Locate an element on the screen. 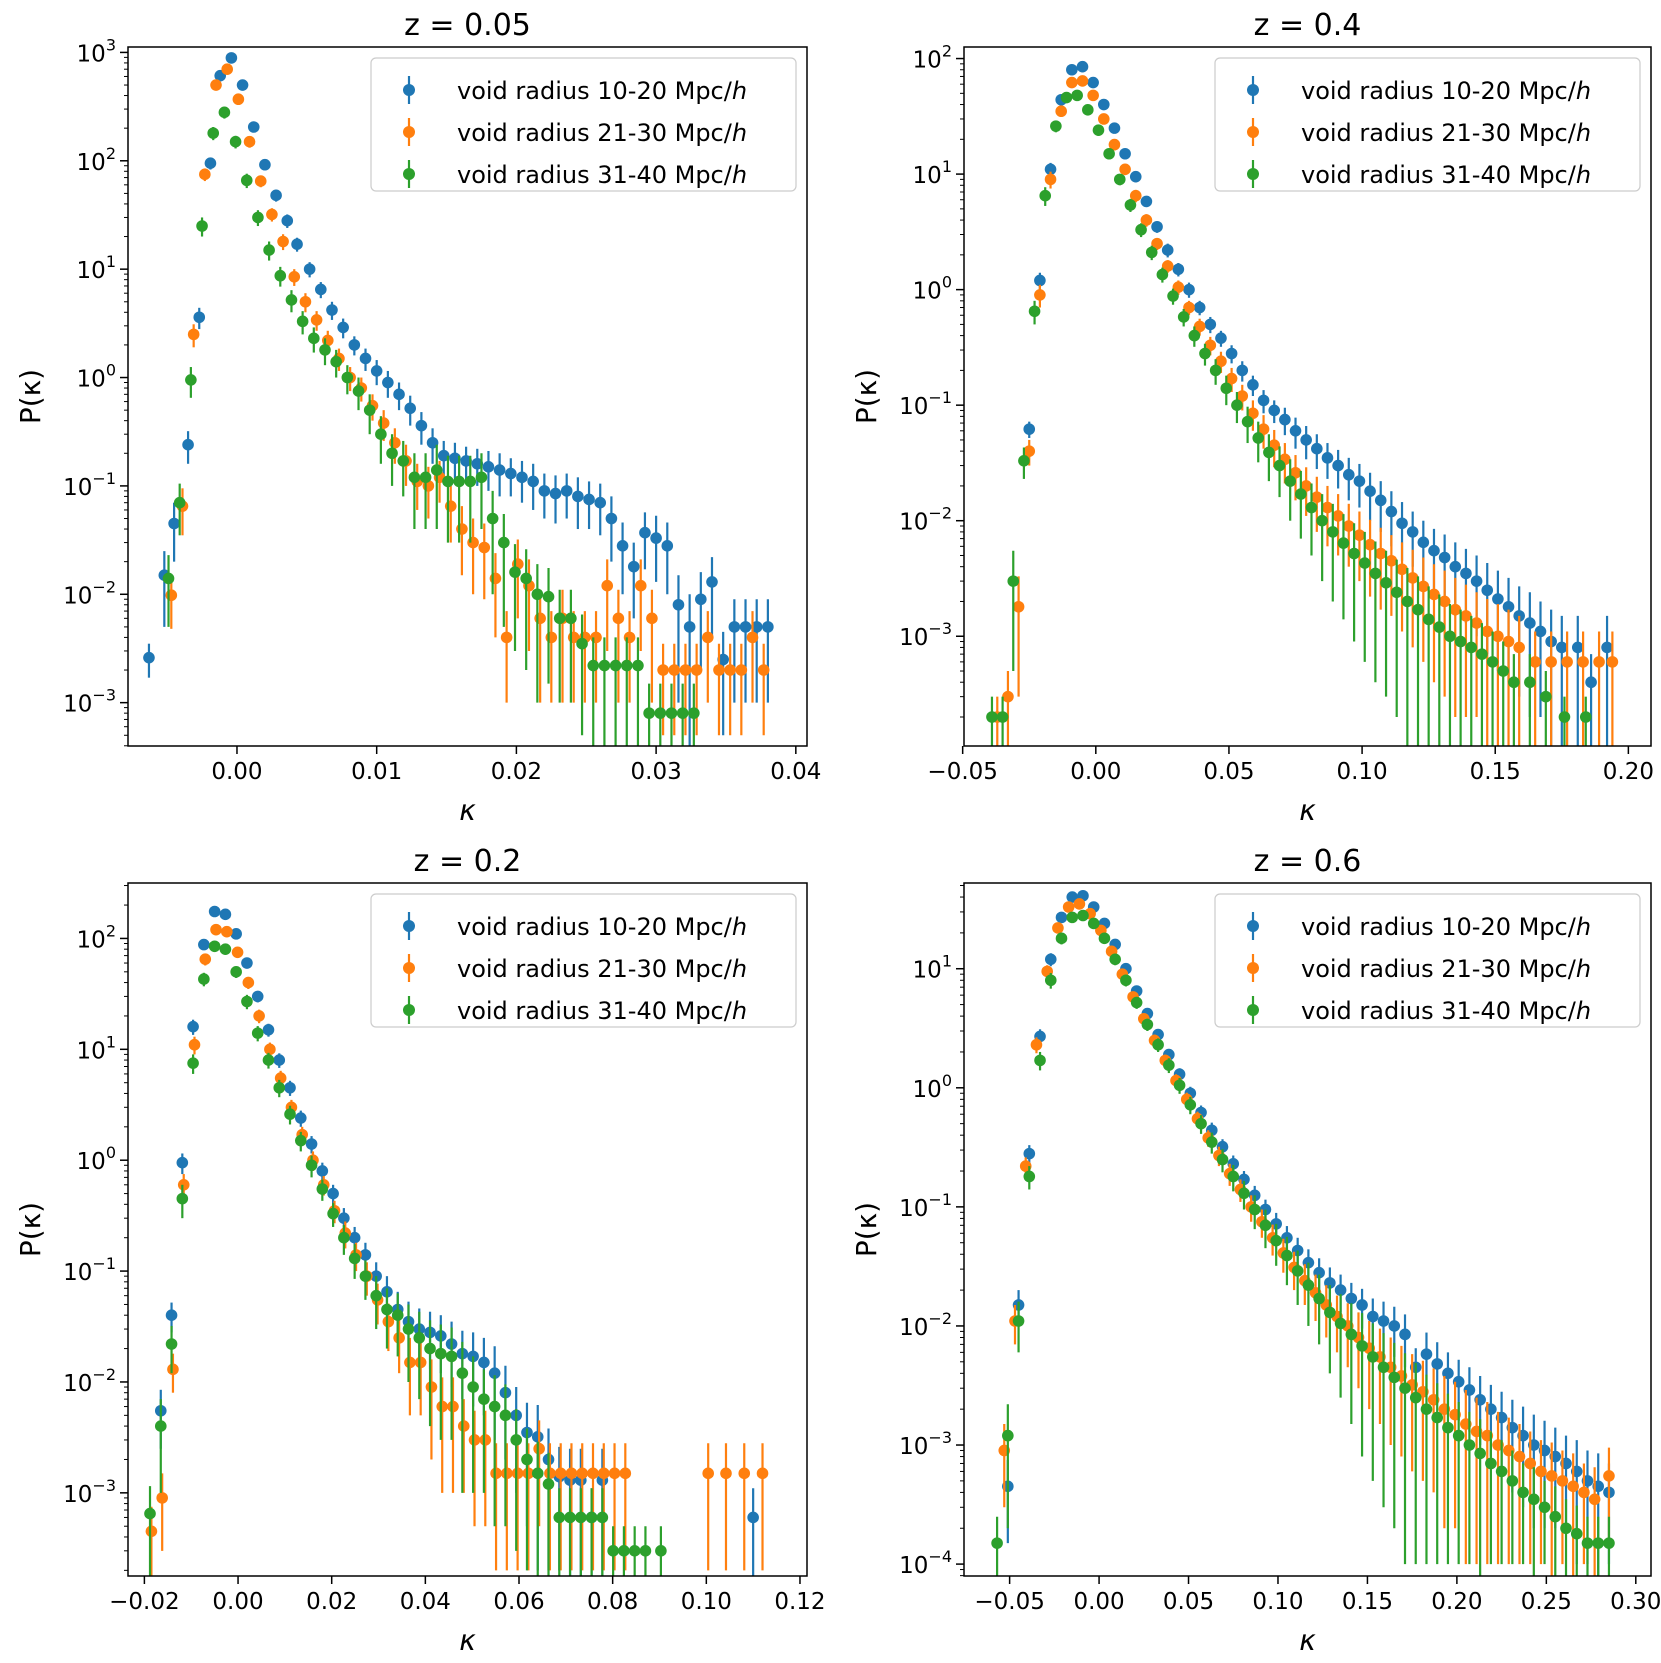 The height and width of the screenshot is (1663, 1661). y-tick-label: 10² is located at coordinates (96, 160).